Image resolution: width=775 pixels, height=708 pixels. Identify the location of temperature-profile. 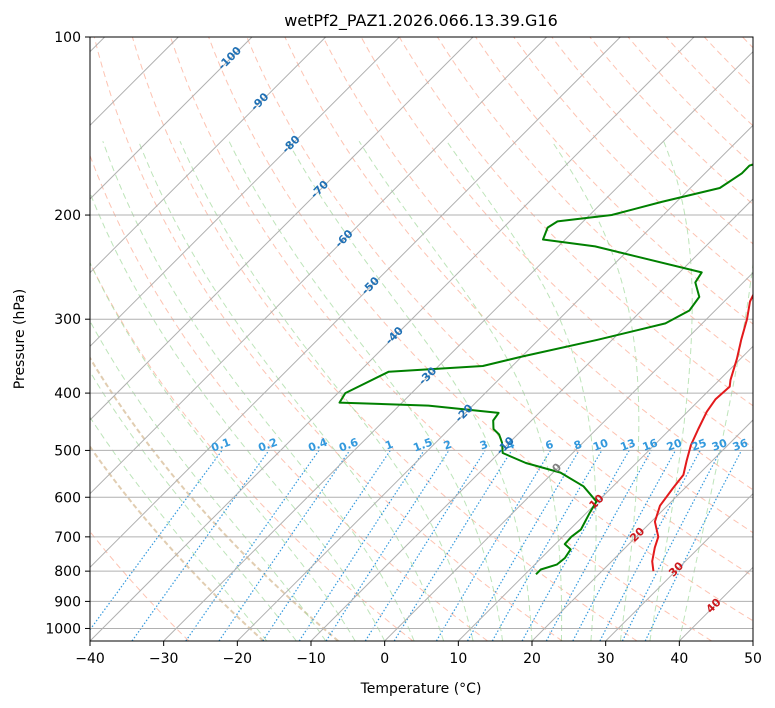
(702, 432).